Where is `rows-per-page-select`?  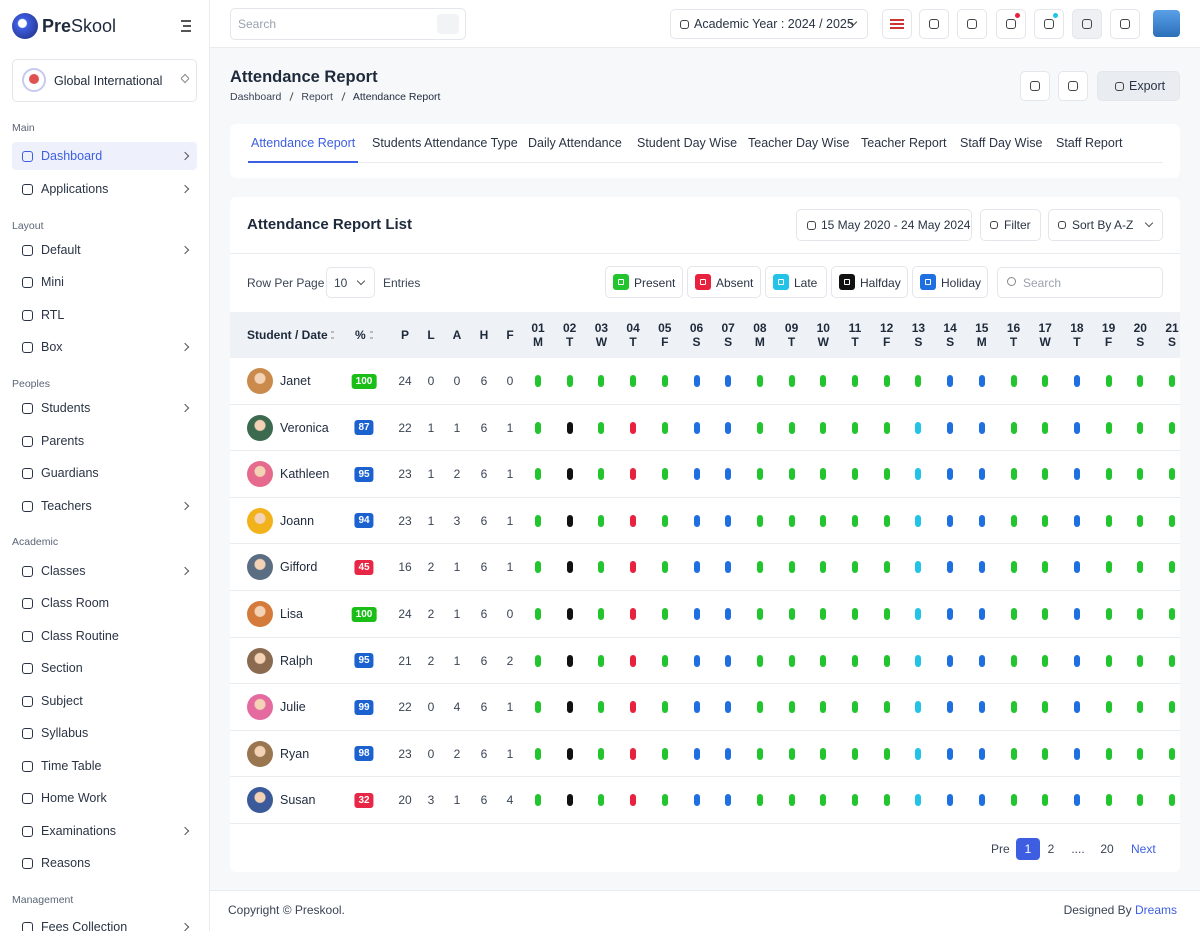
rows-per-page-select is located at coordinates (350, 282).